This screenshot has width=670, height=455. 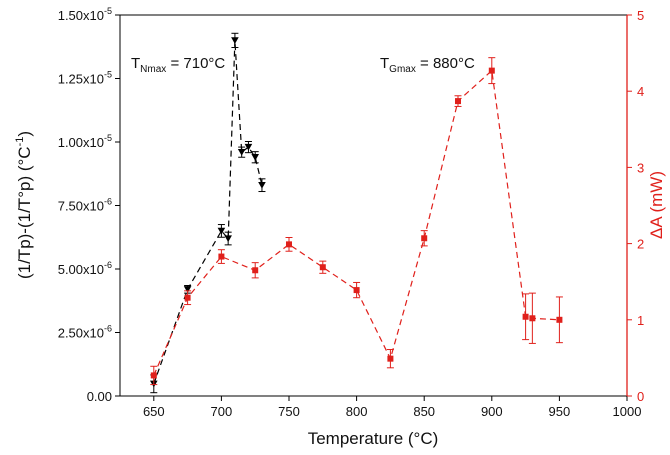 I want to click on annotation-tgmax-value: = 880°C, so click(x=445, y=63).